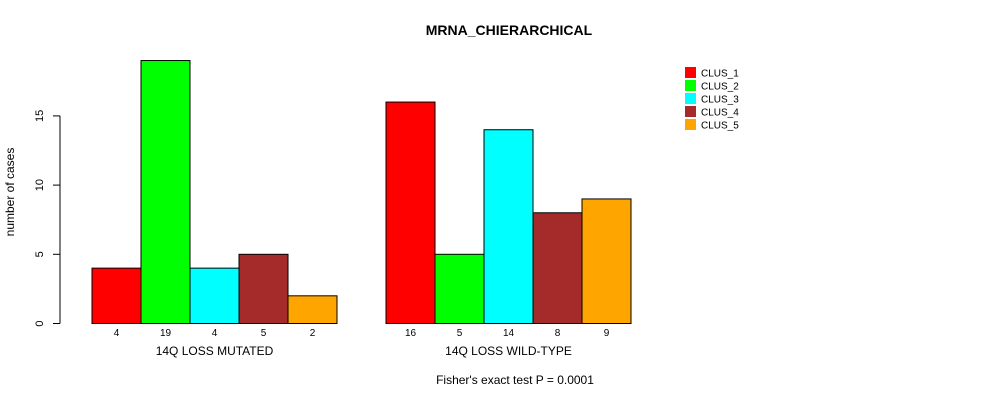 The image size is (990, 400). I want to click on group-labels: 14Q LOSS MUTATED 14Q LOSS WILD-TYPE, so click(364, 351).